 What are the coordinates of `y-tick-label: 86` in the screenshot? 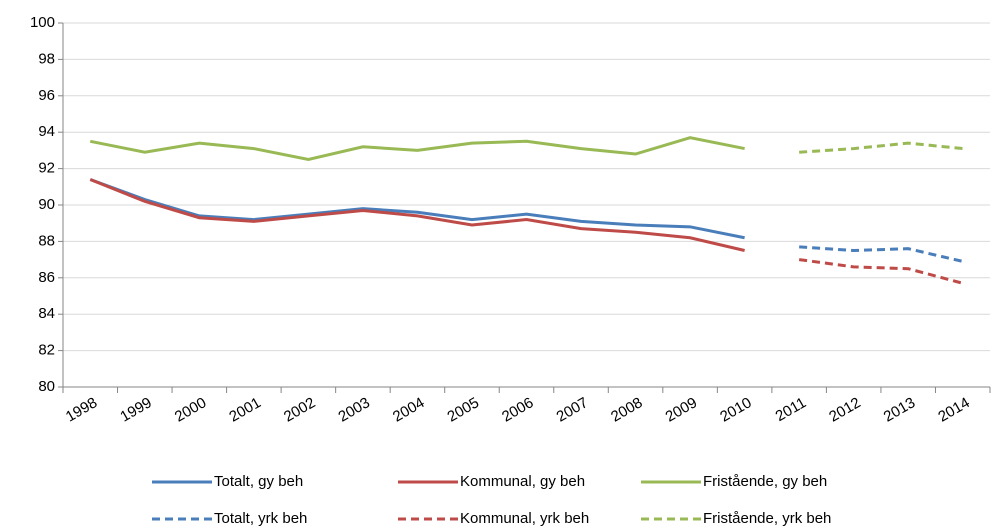 It's located at (46, 277).